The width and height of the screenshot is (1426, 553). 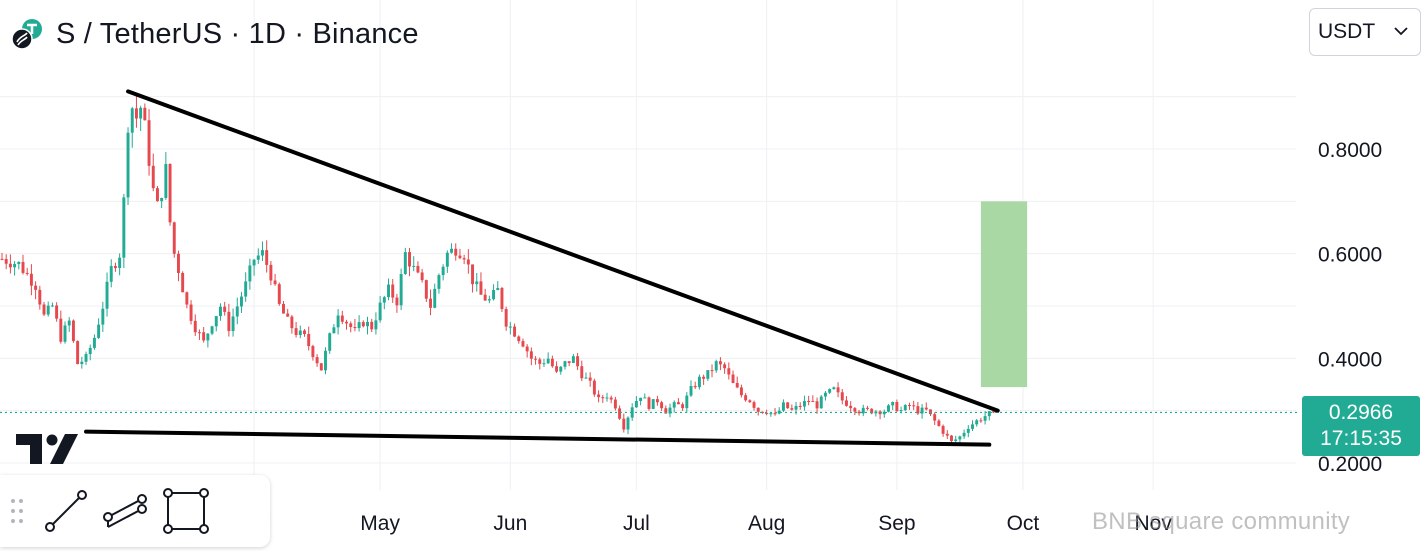 I want to click on lower-support-line, so click(x=538, y=438).